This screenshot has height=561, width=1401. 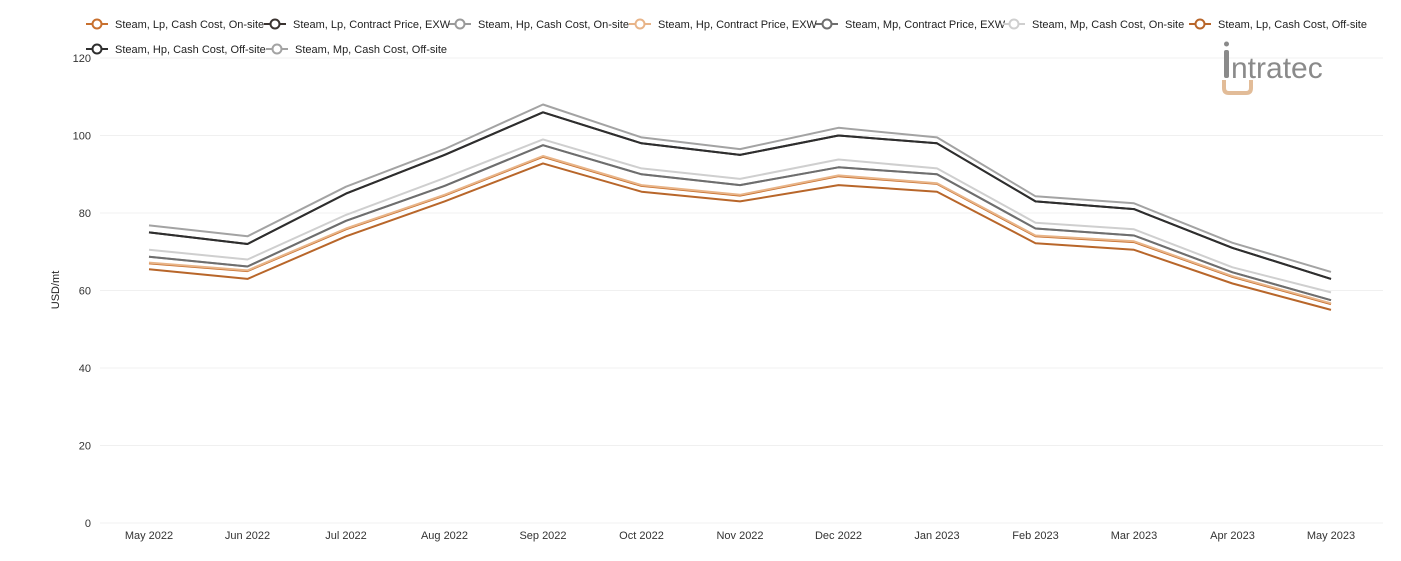 What do you see at coordinates (1331, 536) in the screenshot?
I see `x-tick-label: May 2023` at bounding box center [1331, 536].